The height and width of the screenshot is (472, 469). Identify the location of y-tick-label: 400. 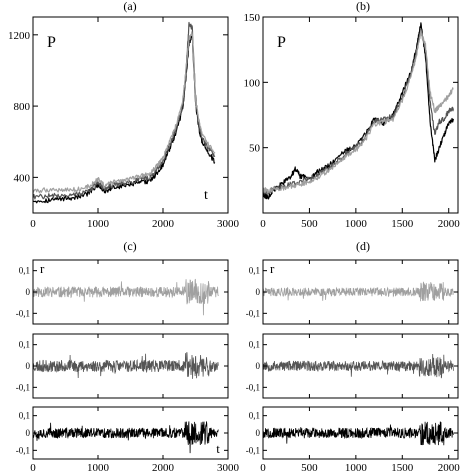
(22, 178).